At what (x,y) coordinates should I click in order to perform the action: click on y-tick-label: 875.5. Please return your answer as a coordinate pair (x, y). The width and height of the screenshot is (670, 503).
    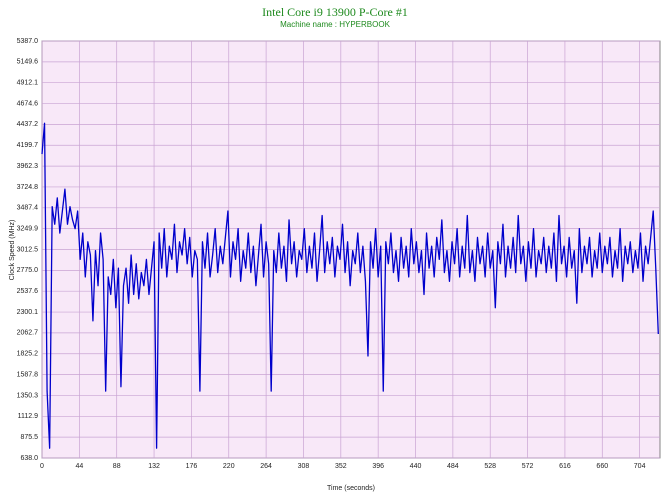
    Looking at the image, I should click on (29, 437).